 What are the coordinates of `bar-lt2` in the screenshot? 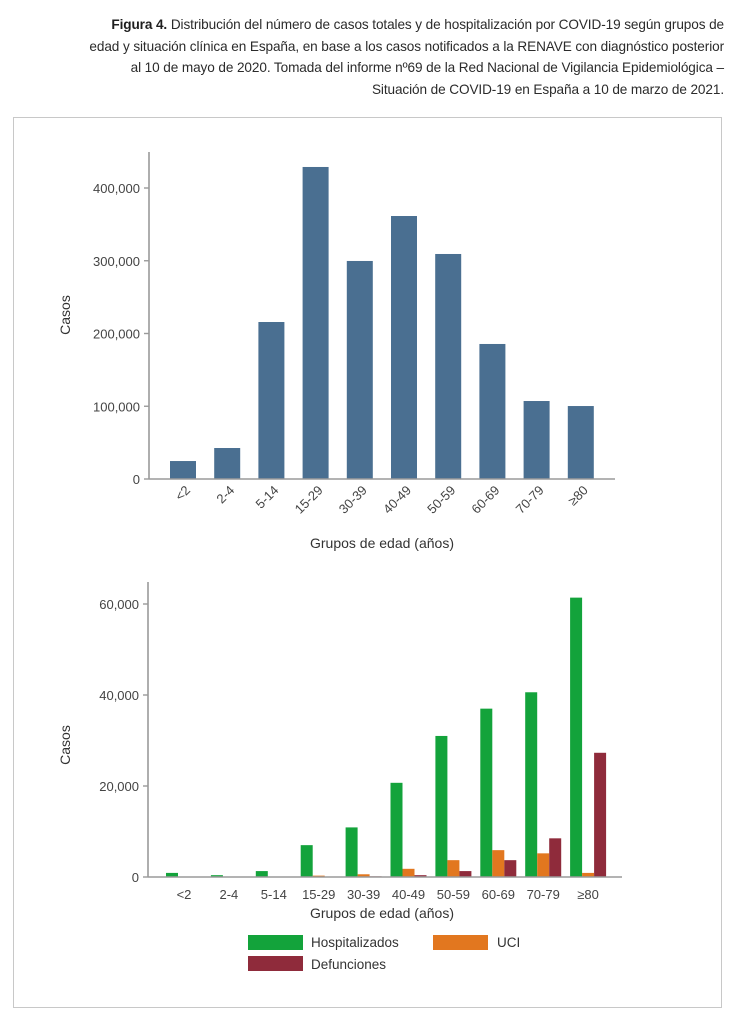 It's located at (183, 470).